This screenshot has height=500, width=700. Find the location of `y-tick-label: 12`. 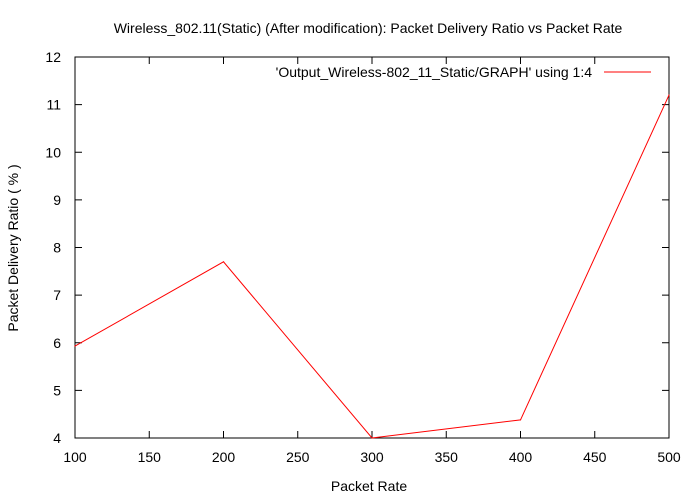

y-tick-label: 12 is located at coordinates (53, 57).